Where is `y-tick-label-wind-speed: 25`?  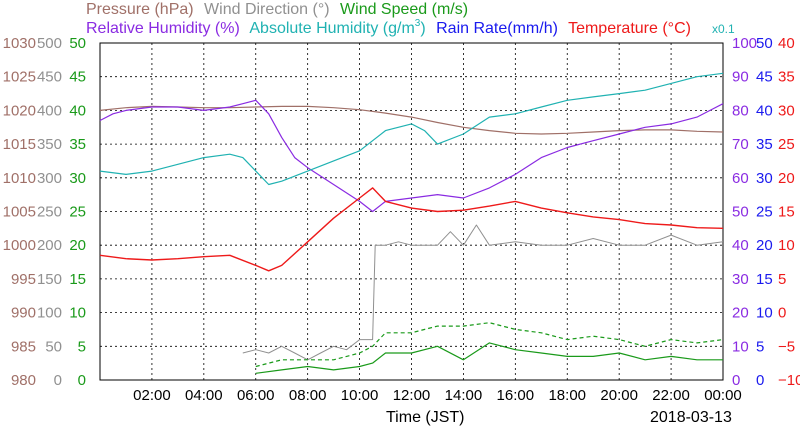
y-tick-label-wind-speed: 25 is located at coordinates (77, 212).